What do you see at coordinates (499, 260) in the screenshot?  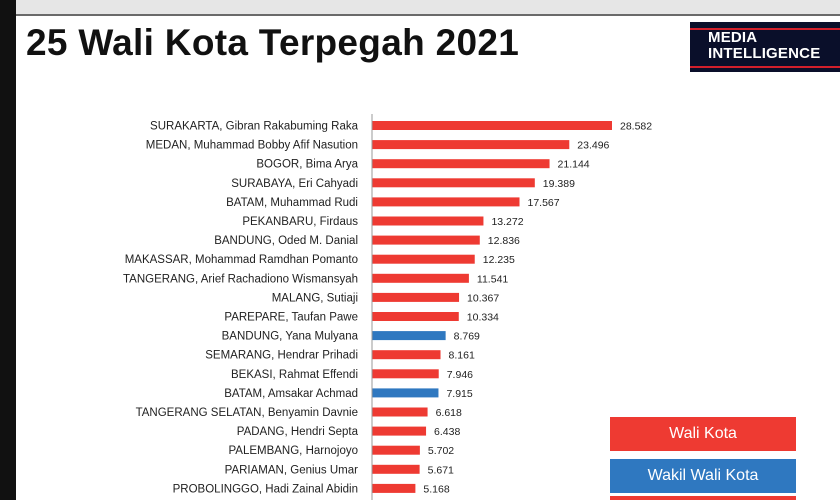 I see `value-label: 12.235` at bounding box center [499, 260].